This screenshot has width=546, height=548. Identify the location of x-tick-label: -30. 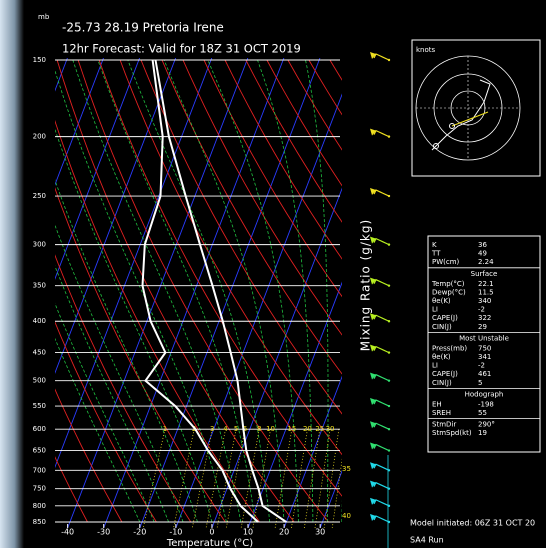
(103, 532).